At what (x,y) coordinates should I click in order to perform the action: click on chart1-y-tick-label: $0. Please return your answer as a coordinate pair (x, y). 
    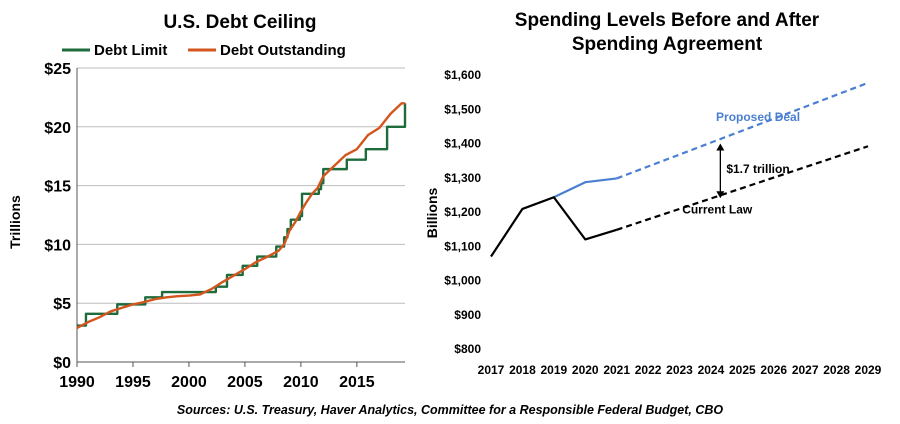
    Looking at the image, I should click on (62, 363).